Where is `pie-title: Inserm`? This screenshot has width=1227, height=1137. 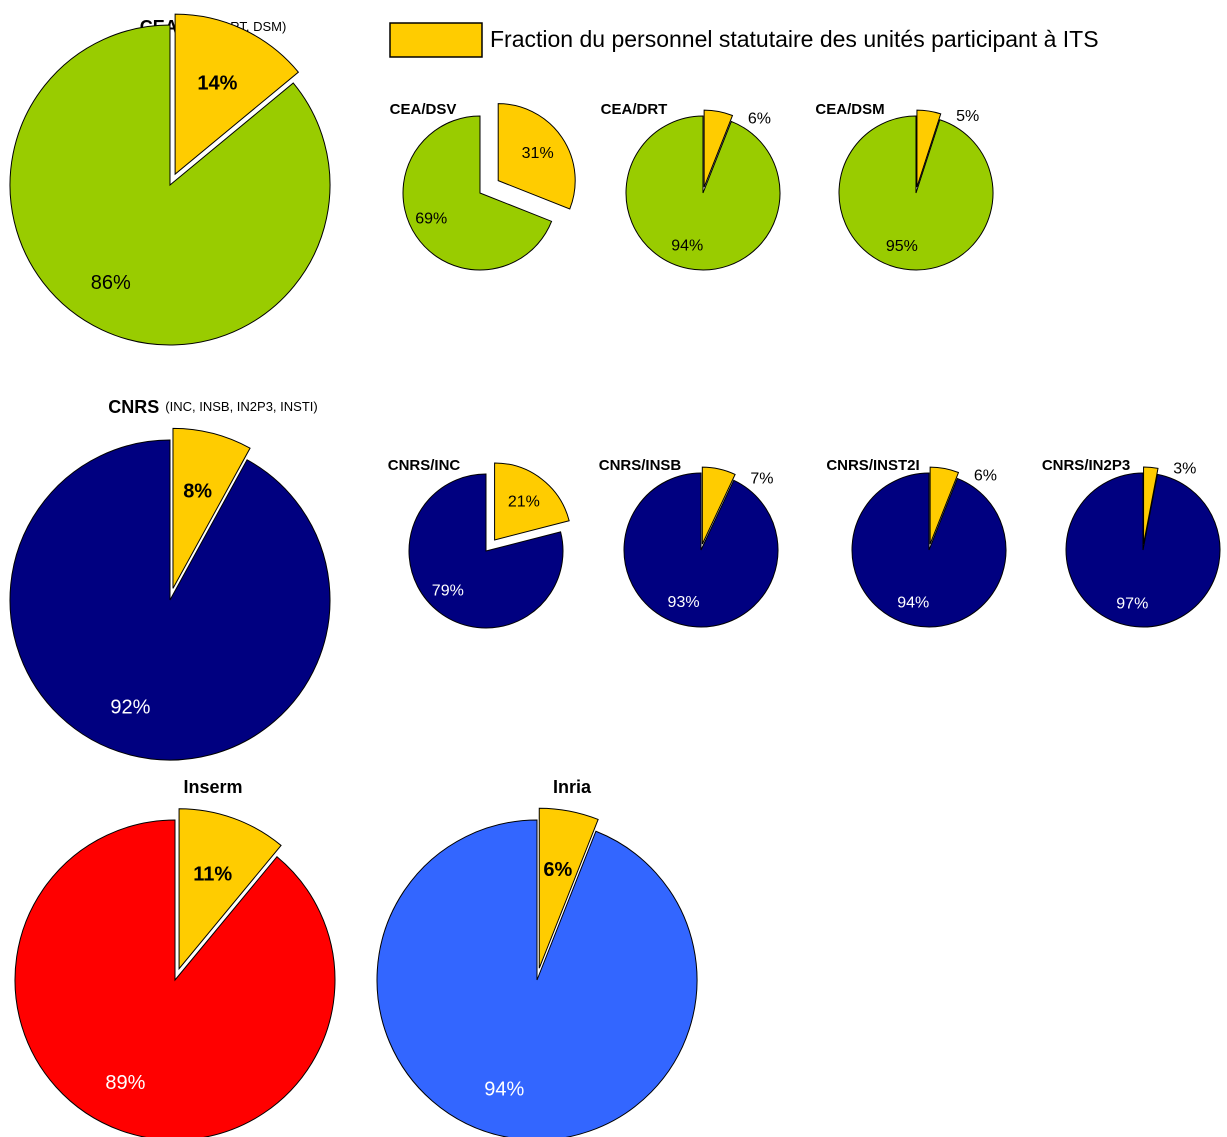 pie-title: Inserm is located at coordinates (212, 787).